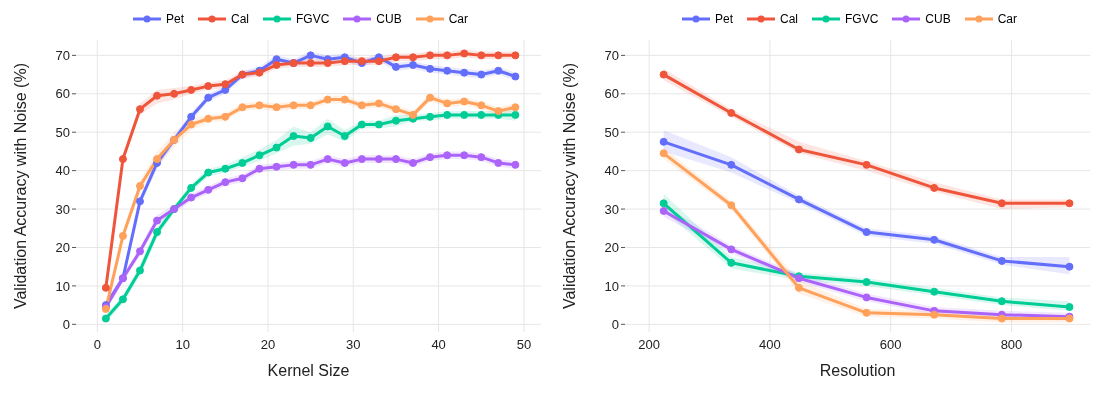  I want to click on x-tick-label: 20, so click(268, 345).